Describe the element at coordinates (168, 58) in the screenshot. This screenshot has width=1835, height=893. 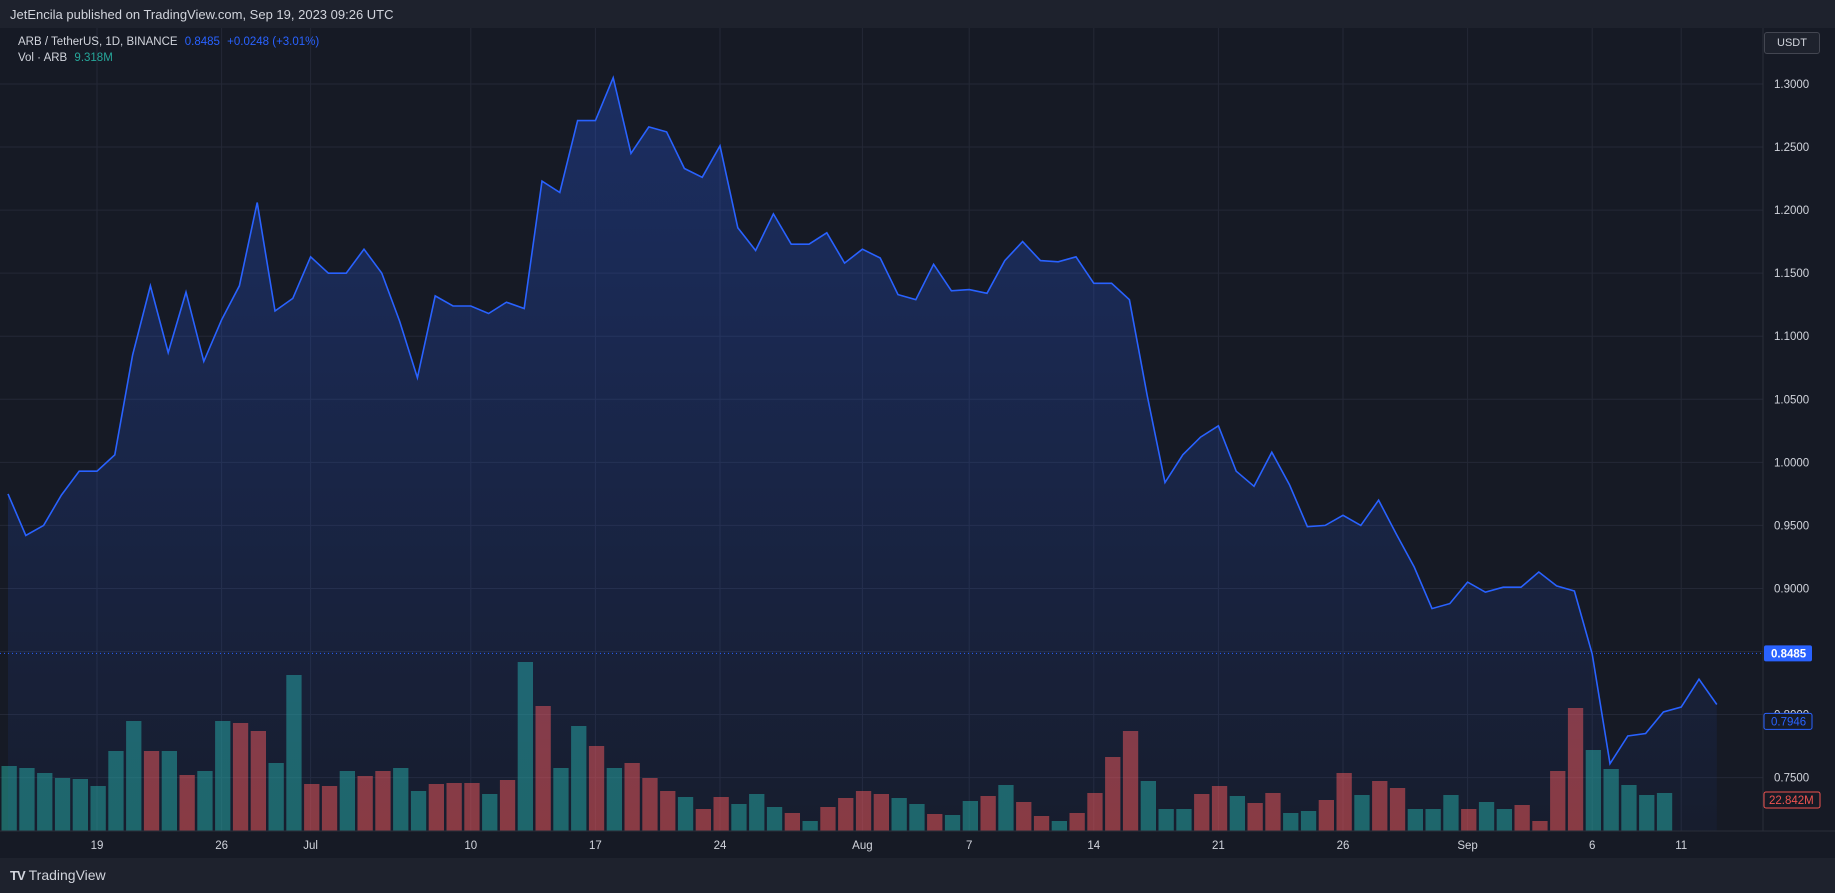
I see `legend-volume-row: Vol · ARB 9.318M` at that location.